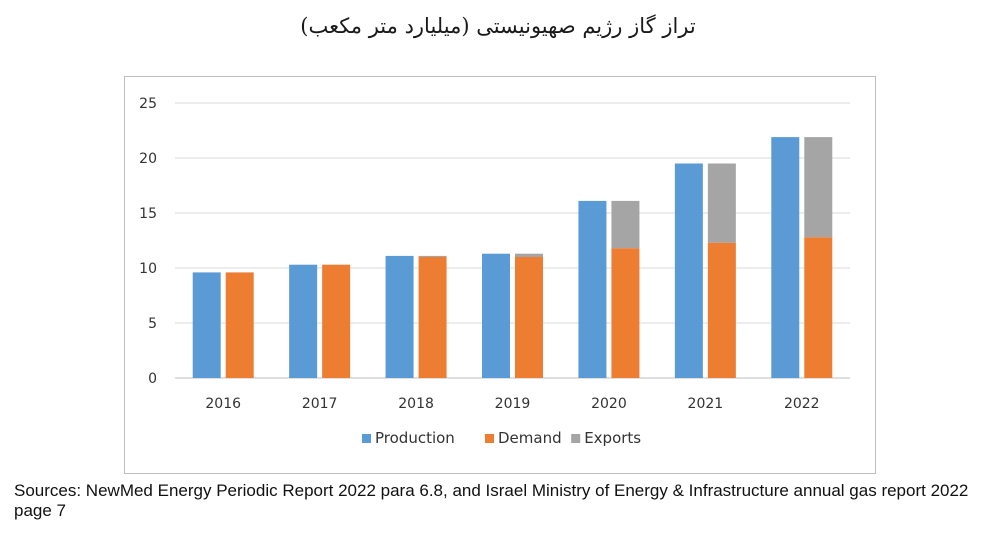 The width and height of the screenshot is (996, 545). What do you see at coordinates (625, 224) in the screenshot?
I see `bar-exports-2020` at bounding box center [625, 224].